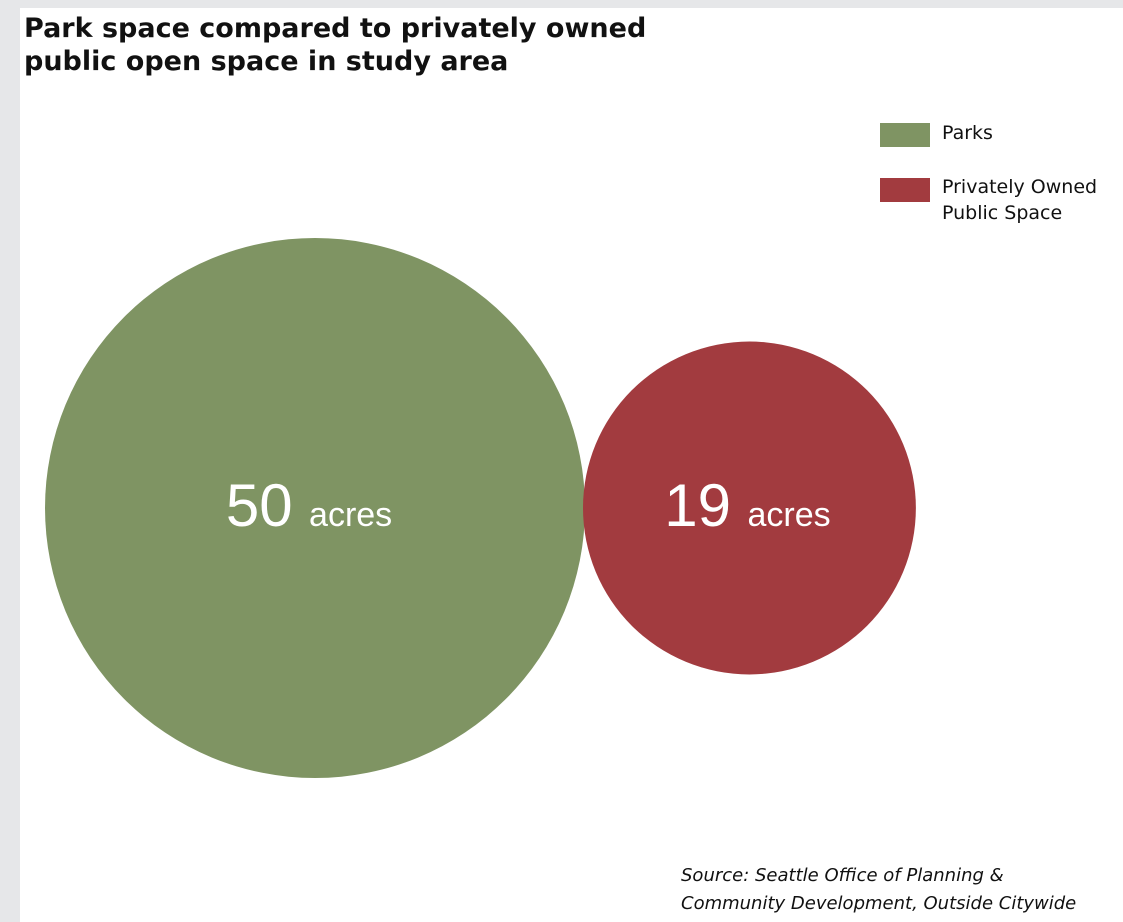 Image resolution: width=1123 pixels, height=922 pixels. I want to click on bubble-unit-parks: acres, so click(350, 515).